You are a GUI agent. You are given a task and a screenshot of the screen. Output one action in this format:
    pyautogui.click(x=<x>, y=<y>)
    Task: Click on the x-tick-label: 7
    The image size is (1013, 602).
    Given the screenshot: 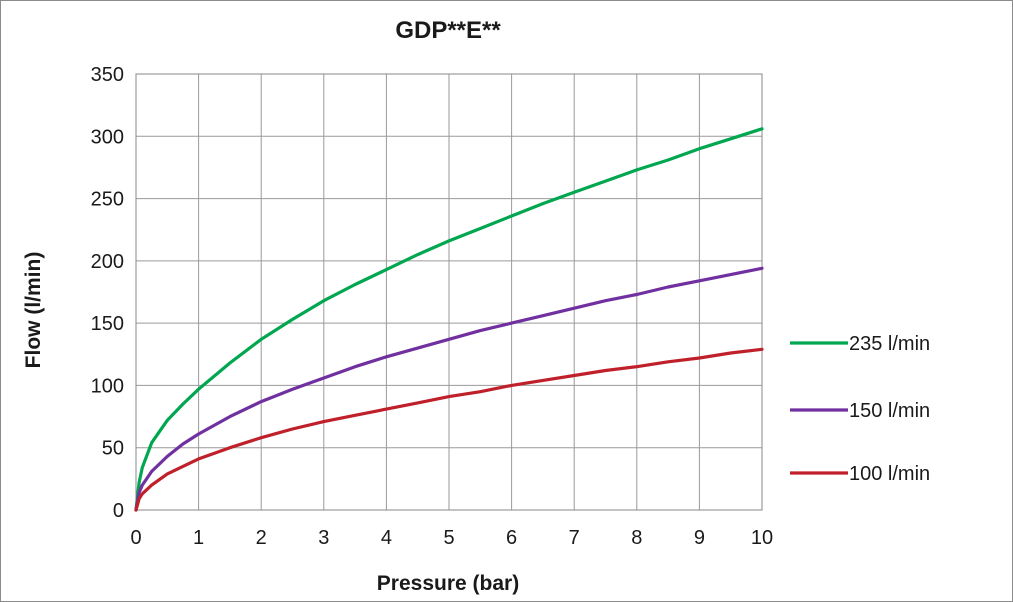 What is the action you would take?
    pyautogui.click(x=574, y=538)
    